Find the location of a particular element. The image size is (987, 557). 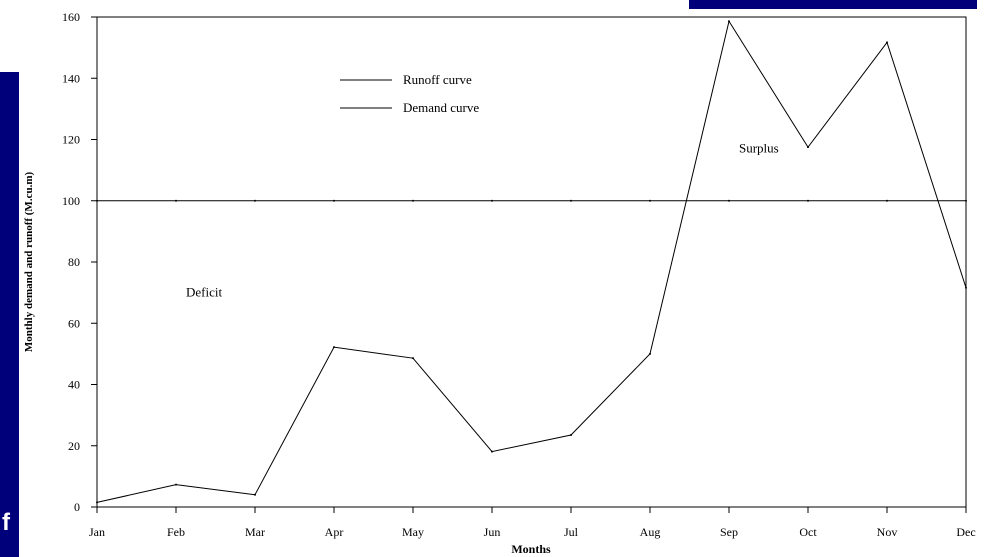

legend-label: Demand curve is located at coordinates (441, 107).